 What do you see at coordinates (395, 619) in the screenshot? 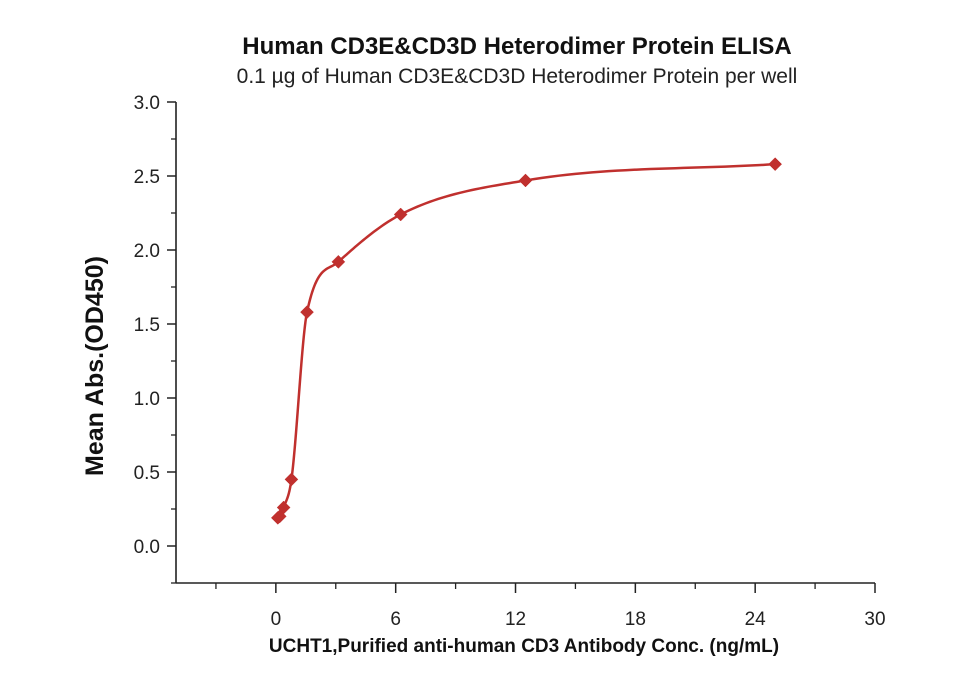
I see `x-tick-label: 6` at bounding box center [395, 619].